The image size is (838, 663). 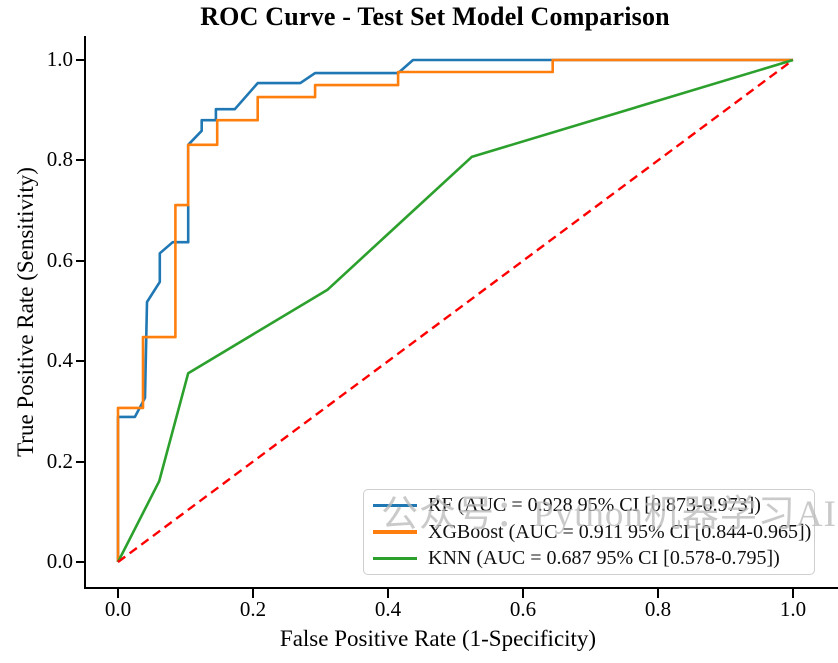 What do you see at coordinates (438, 638) in the screenshot?
I see `x-axis-label: False Positive Rate (1-Specificity)` at bounding box center [438, 638].